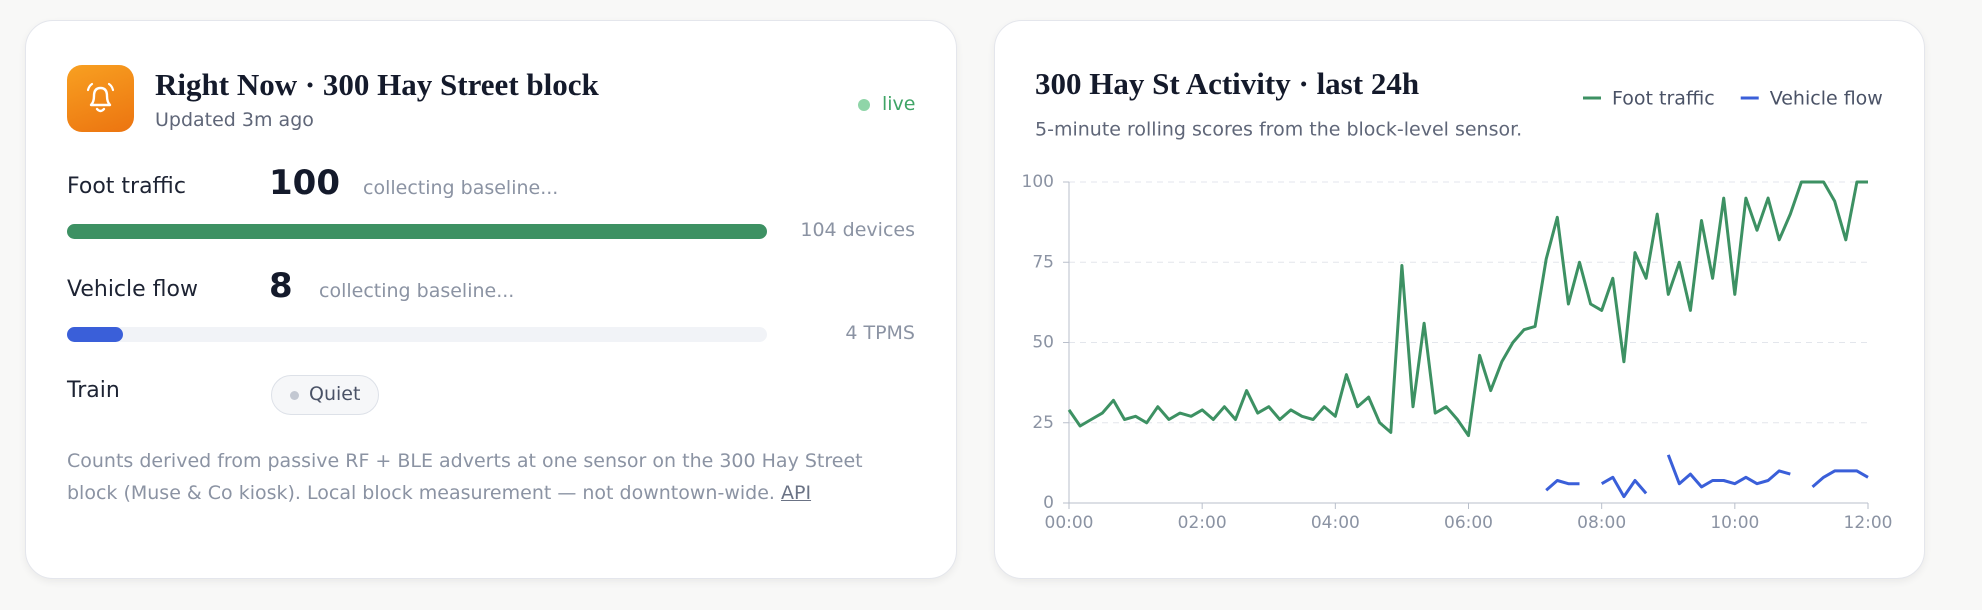 The width and height of the screenshot is (1982, 610). What do you see at coordinates (1468, 523) in the screenshot?
I see `x-tick-label: 06:00` at bounding box center [1468, 523].